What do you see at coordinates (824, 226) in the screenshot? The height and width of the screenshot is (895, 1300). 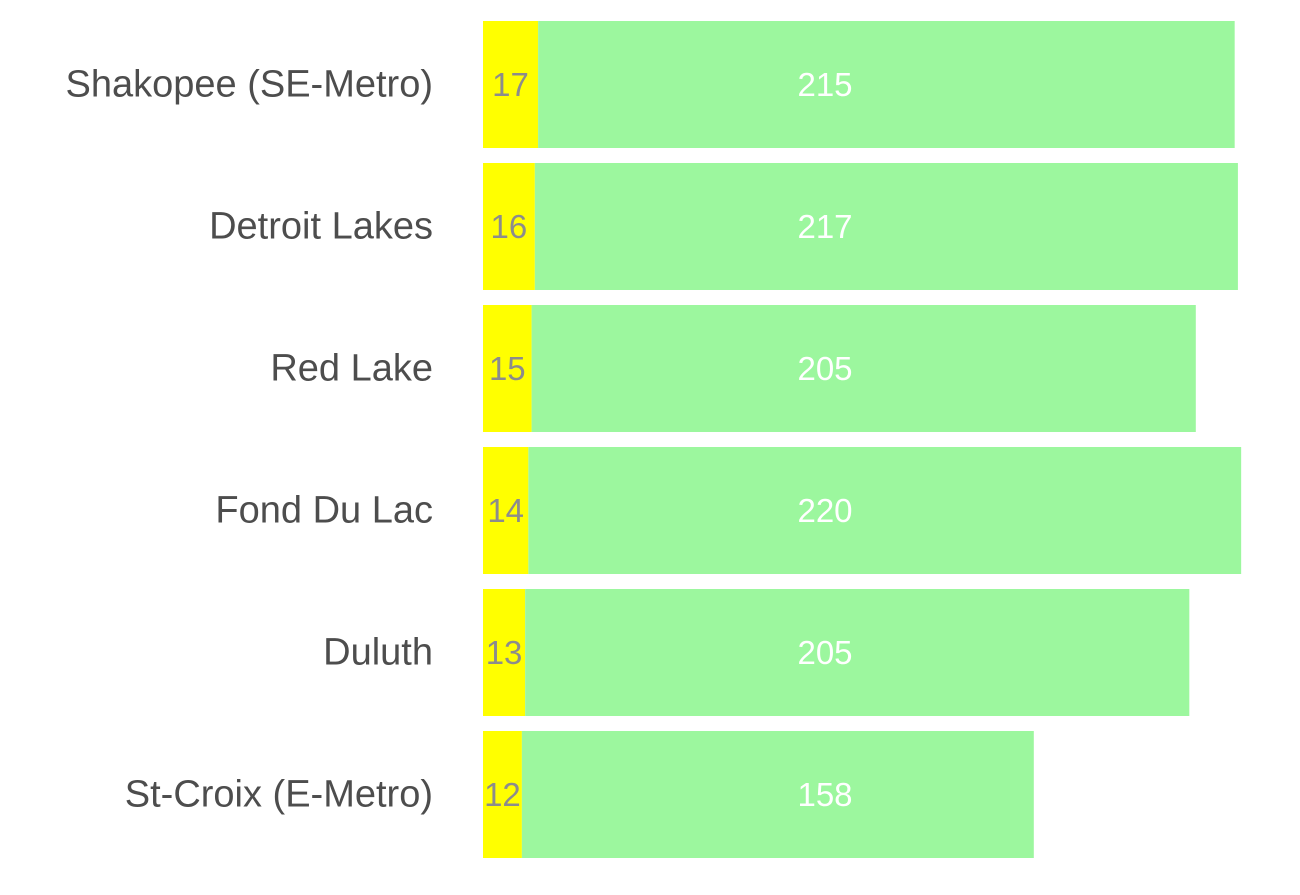 I see `data-label-segment-2-1: 217` at bounding box center [824, 226].